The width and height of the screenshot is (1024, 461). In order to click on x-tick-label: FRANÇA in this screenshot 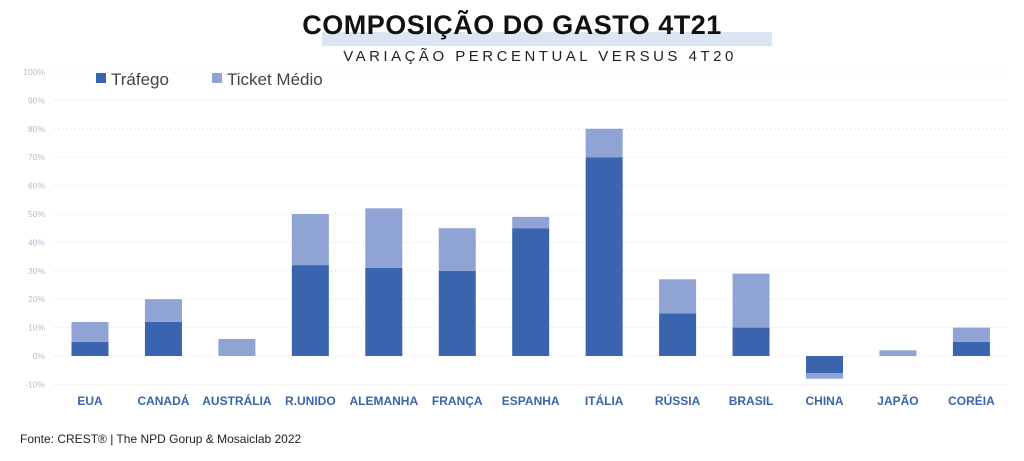, I will do `click(457, 401)`.